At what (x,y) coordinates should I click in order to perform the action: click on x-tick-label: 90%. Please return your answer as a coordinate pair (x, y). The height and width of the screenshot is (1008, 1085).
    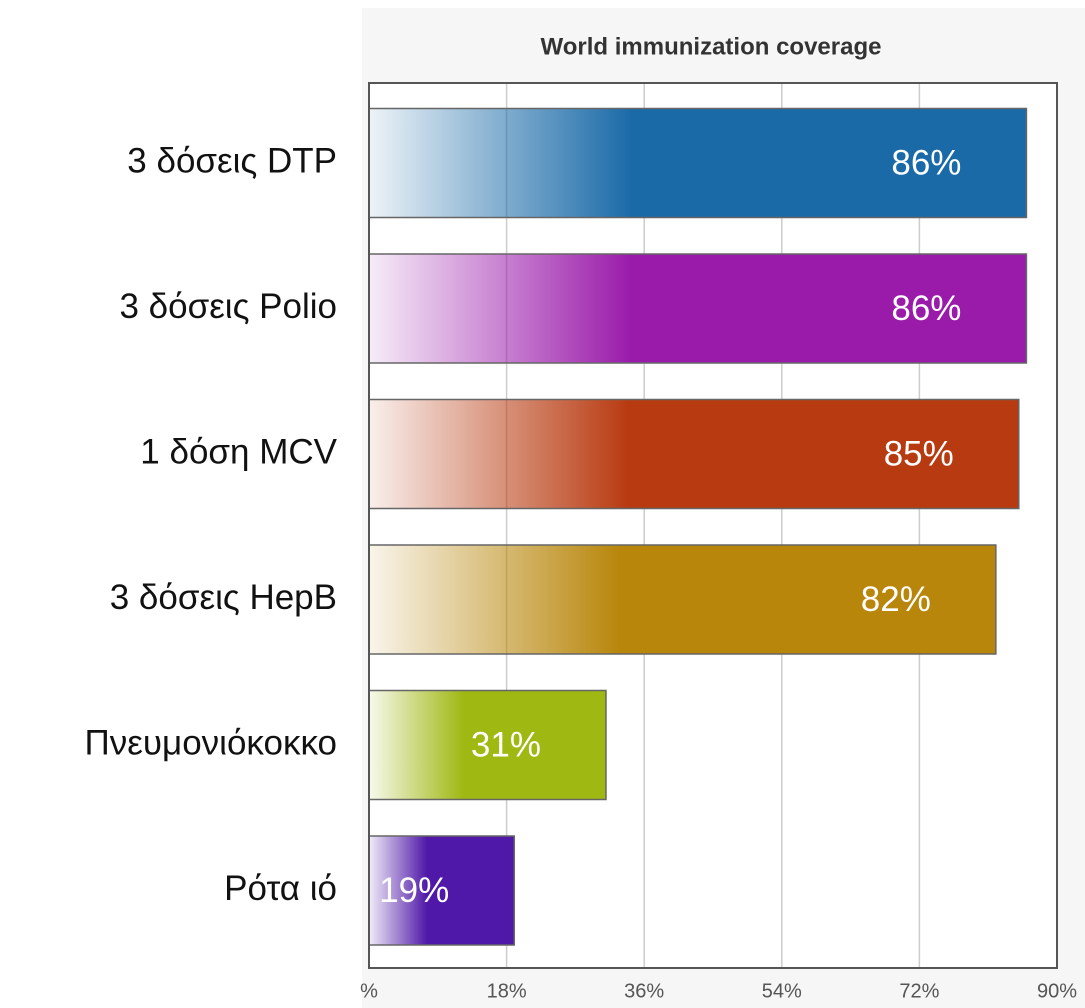
    Looking at the image, I should click on (1057, 991).